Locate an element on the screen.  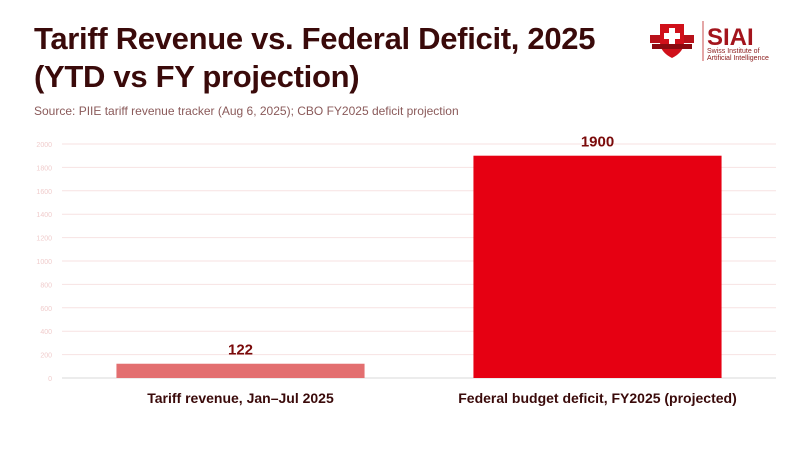
y-tick-label: 1000 is located at coordinates (44, 262).